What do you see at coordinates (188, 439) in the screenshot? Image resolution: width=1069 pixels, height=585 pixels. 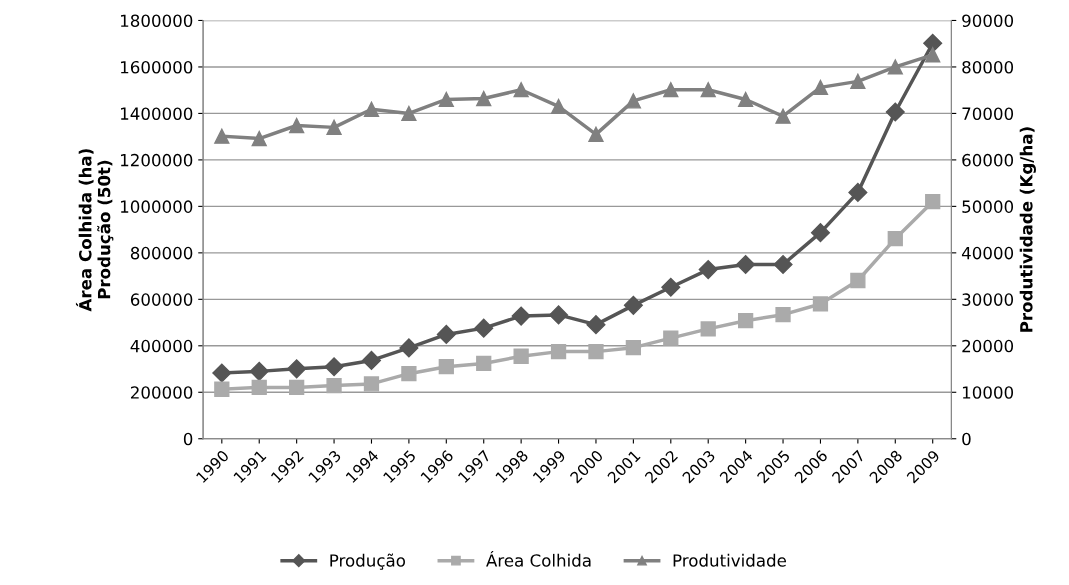 I see `y-tick-label: 0` at bounding box center [188, 439].